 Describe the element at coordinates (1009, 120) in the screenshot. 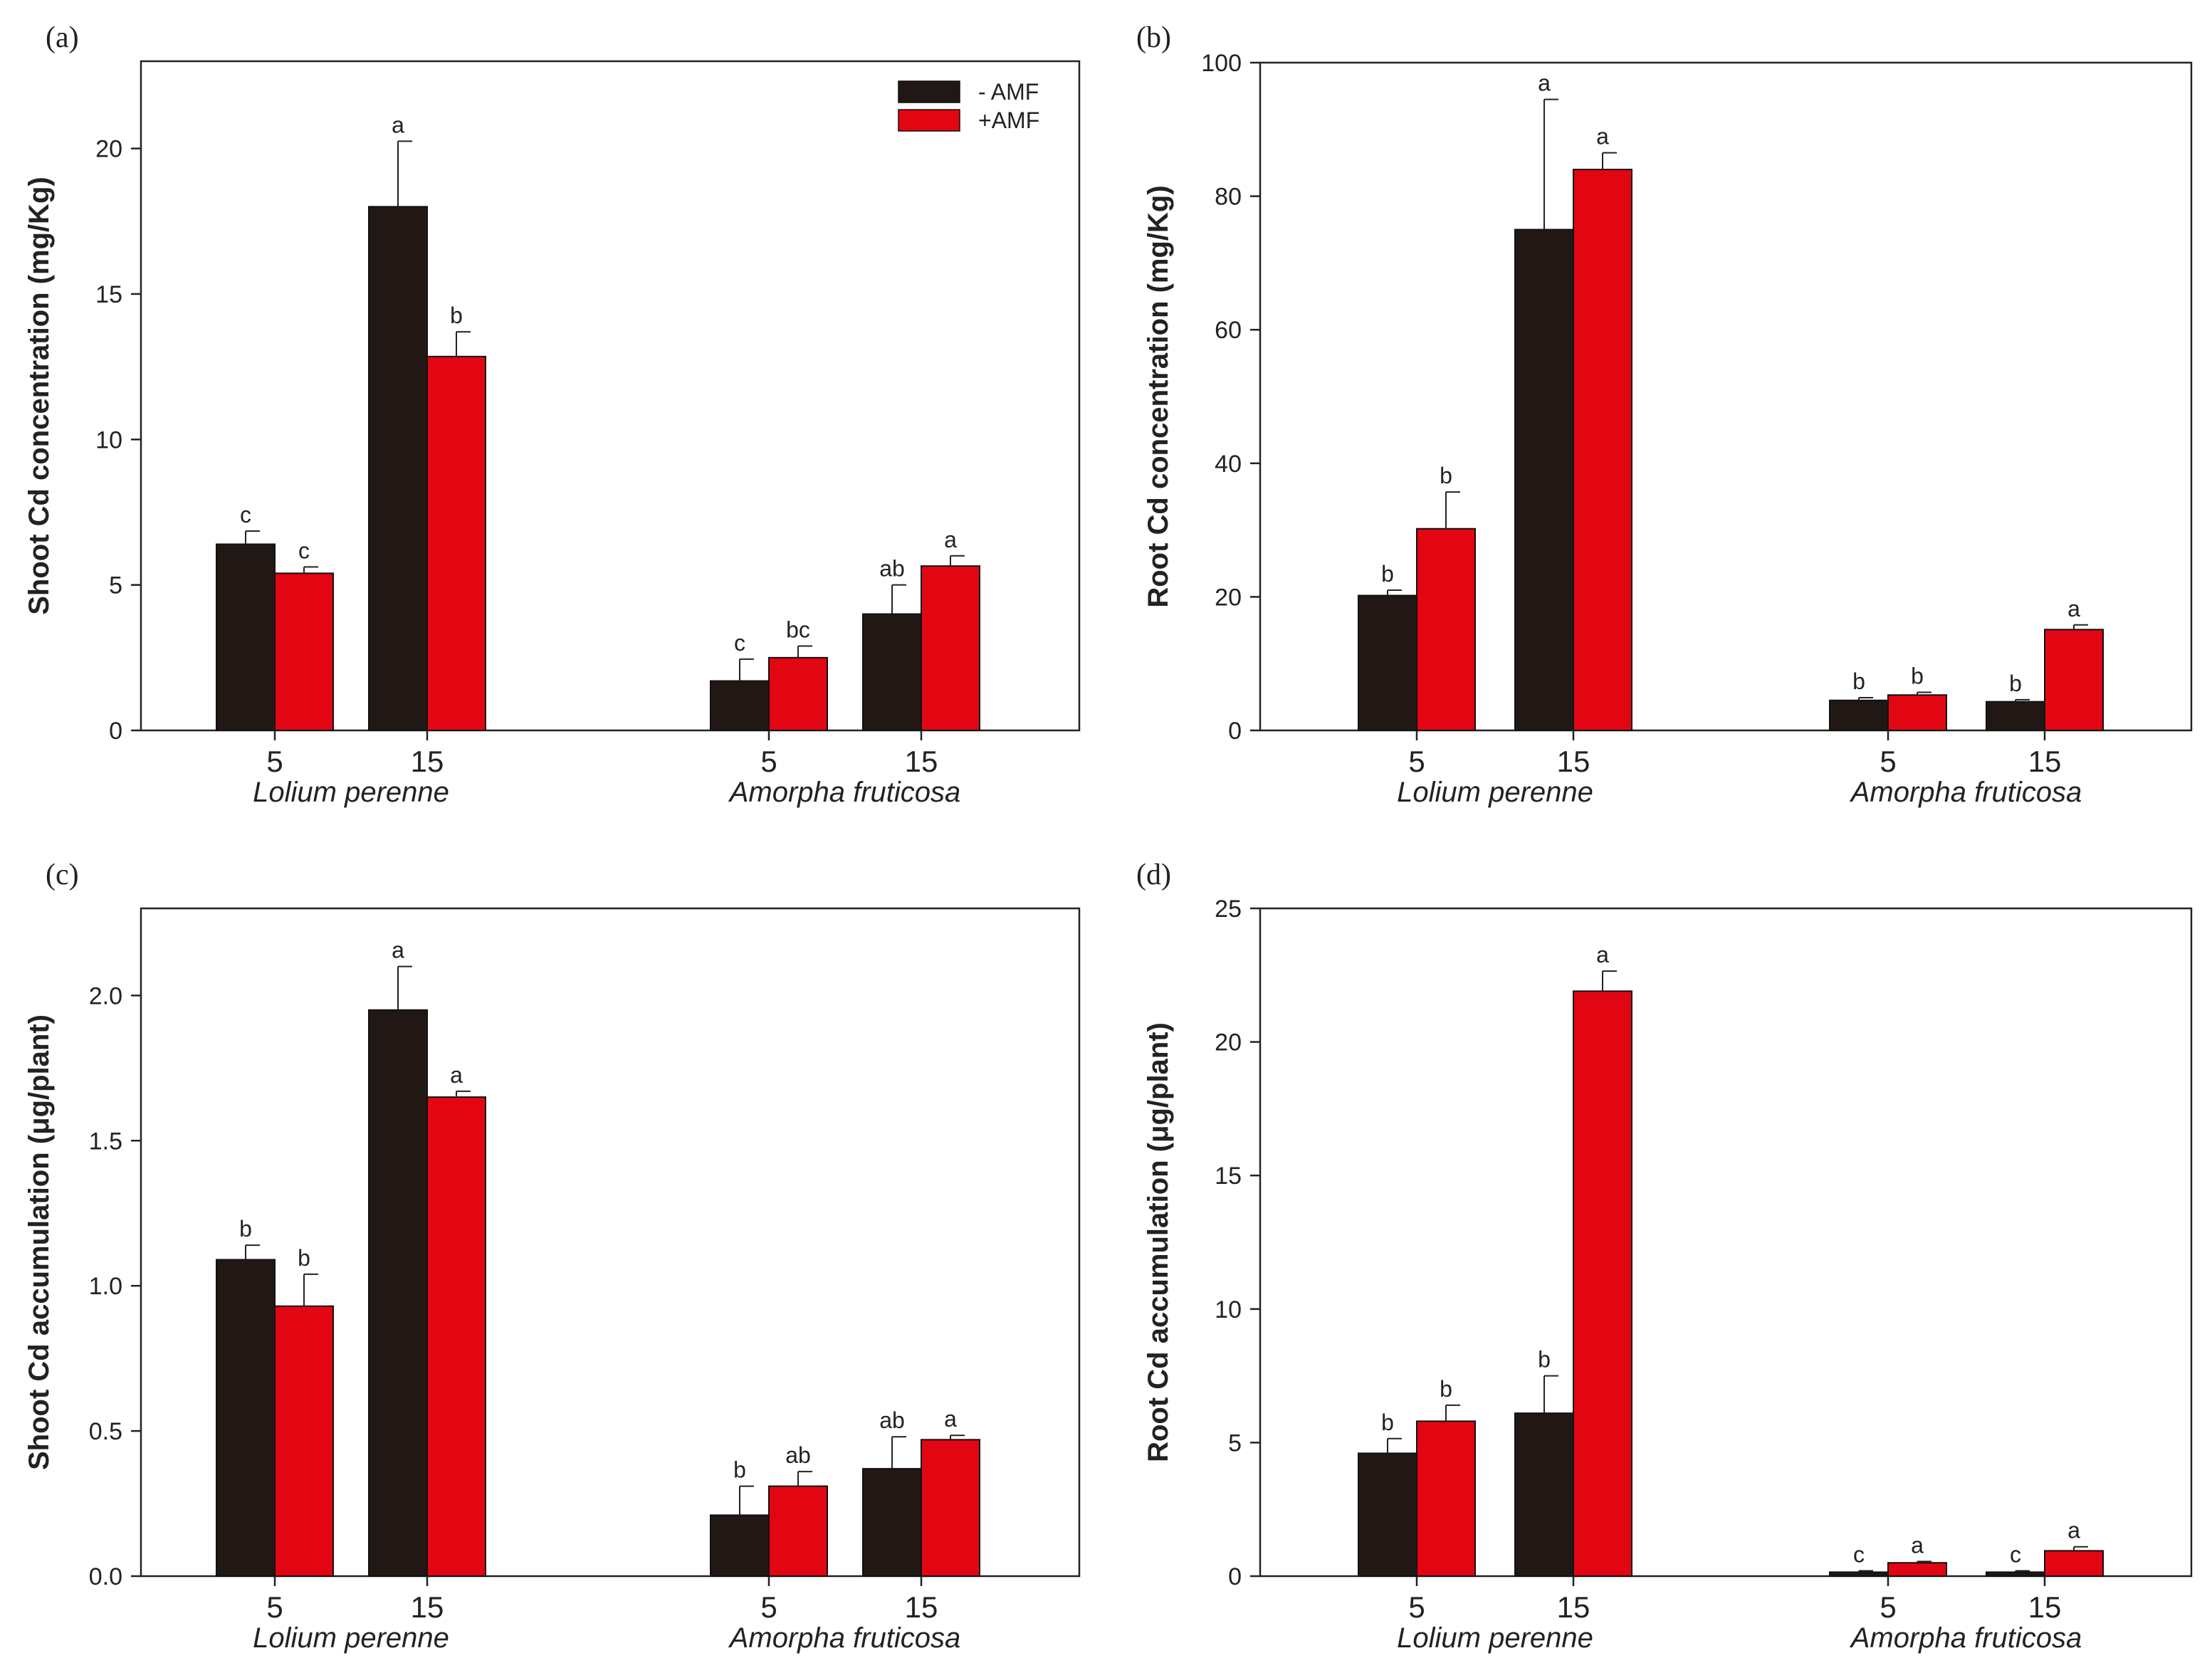

I see `legend-label: +AMF` at that location.